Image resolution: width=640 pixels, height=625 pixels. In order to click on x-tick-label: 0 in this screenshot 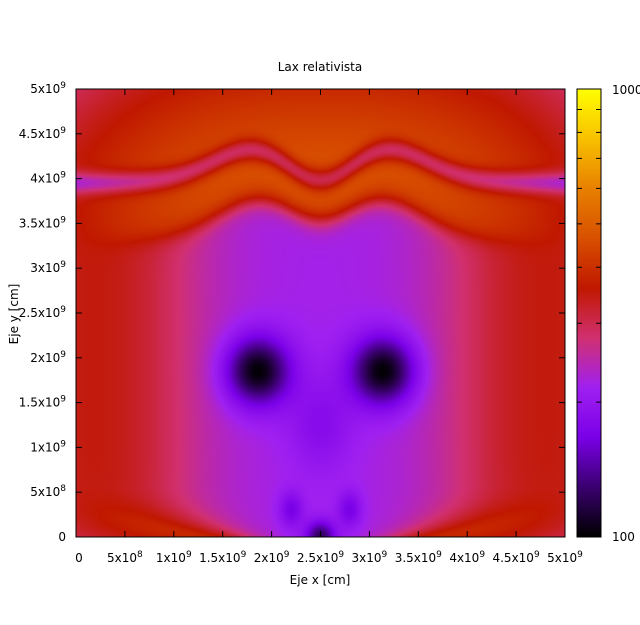, I will do `click(79, 558)`.